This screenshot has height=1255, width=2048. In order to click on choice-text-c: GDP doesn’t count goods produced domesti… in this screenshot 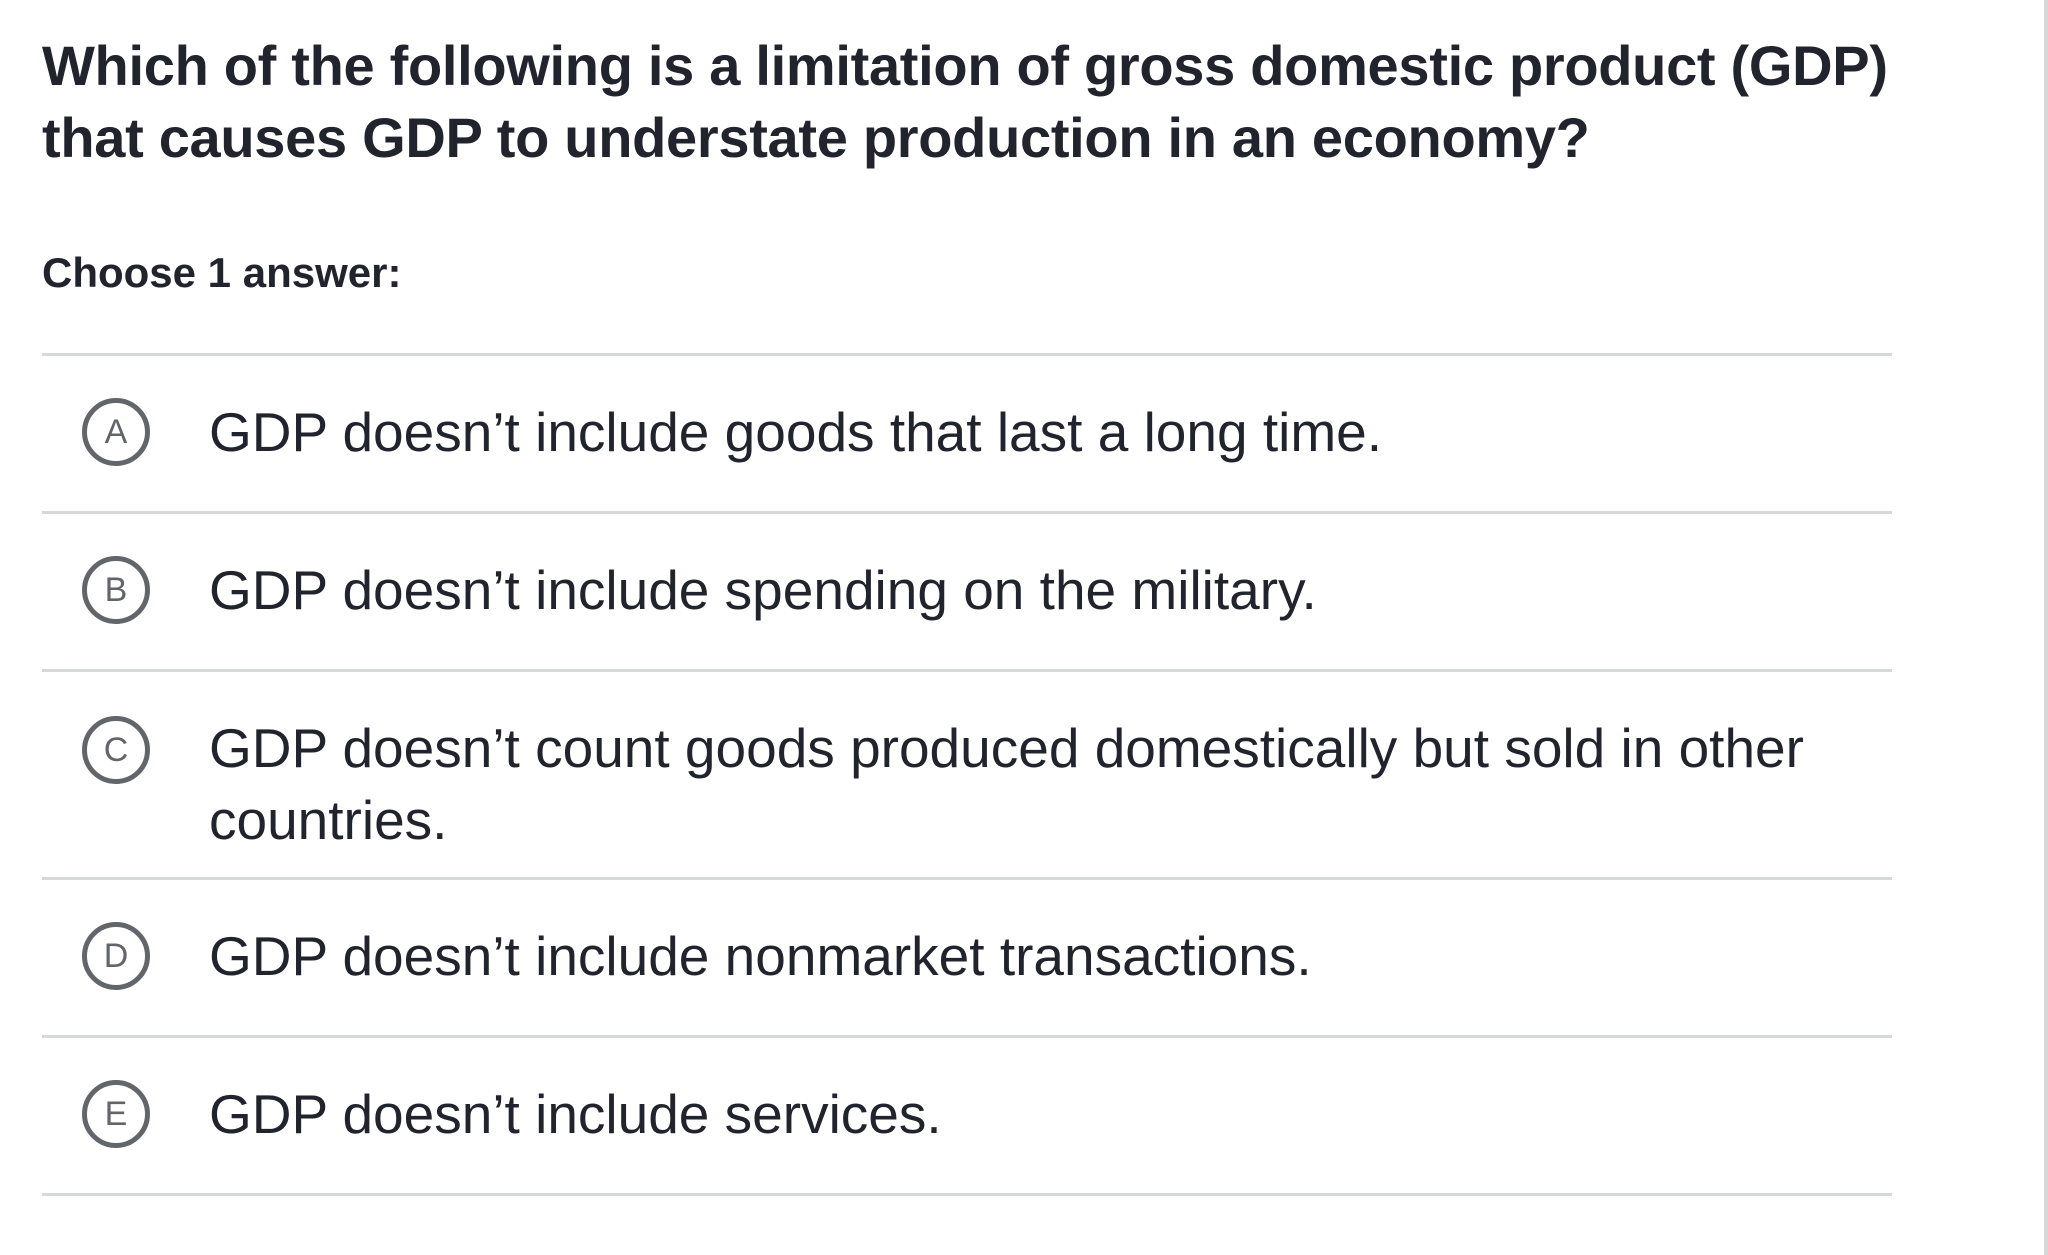, I will do `click(1006, 784)`.